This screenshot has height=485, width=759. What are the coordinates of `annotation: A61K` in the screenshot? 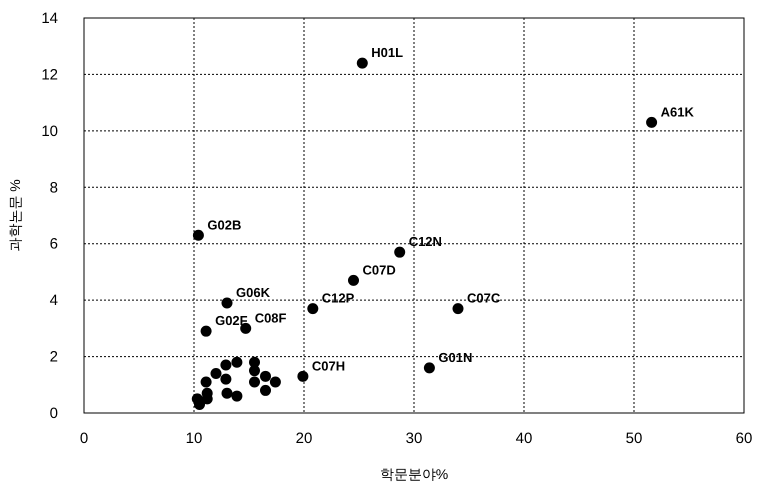 It's located at (677, 112).